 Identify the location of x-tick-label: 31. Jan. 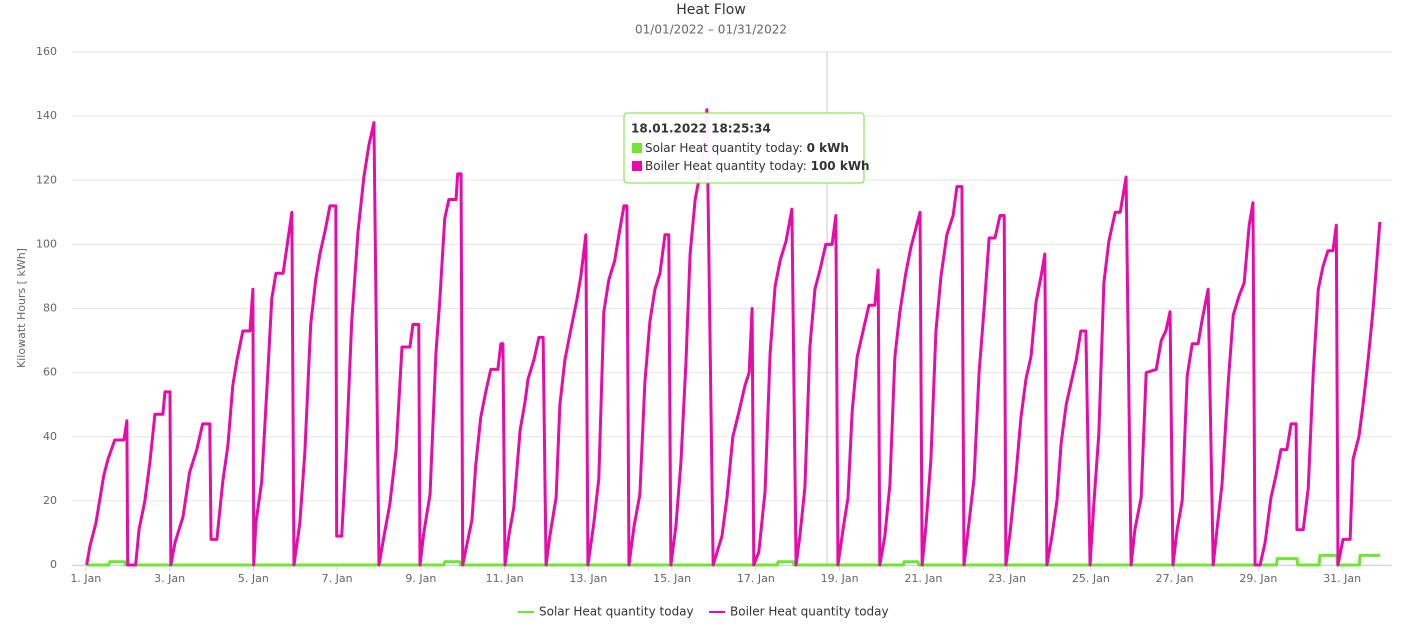
(1342, 578).